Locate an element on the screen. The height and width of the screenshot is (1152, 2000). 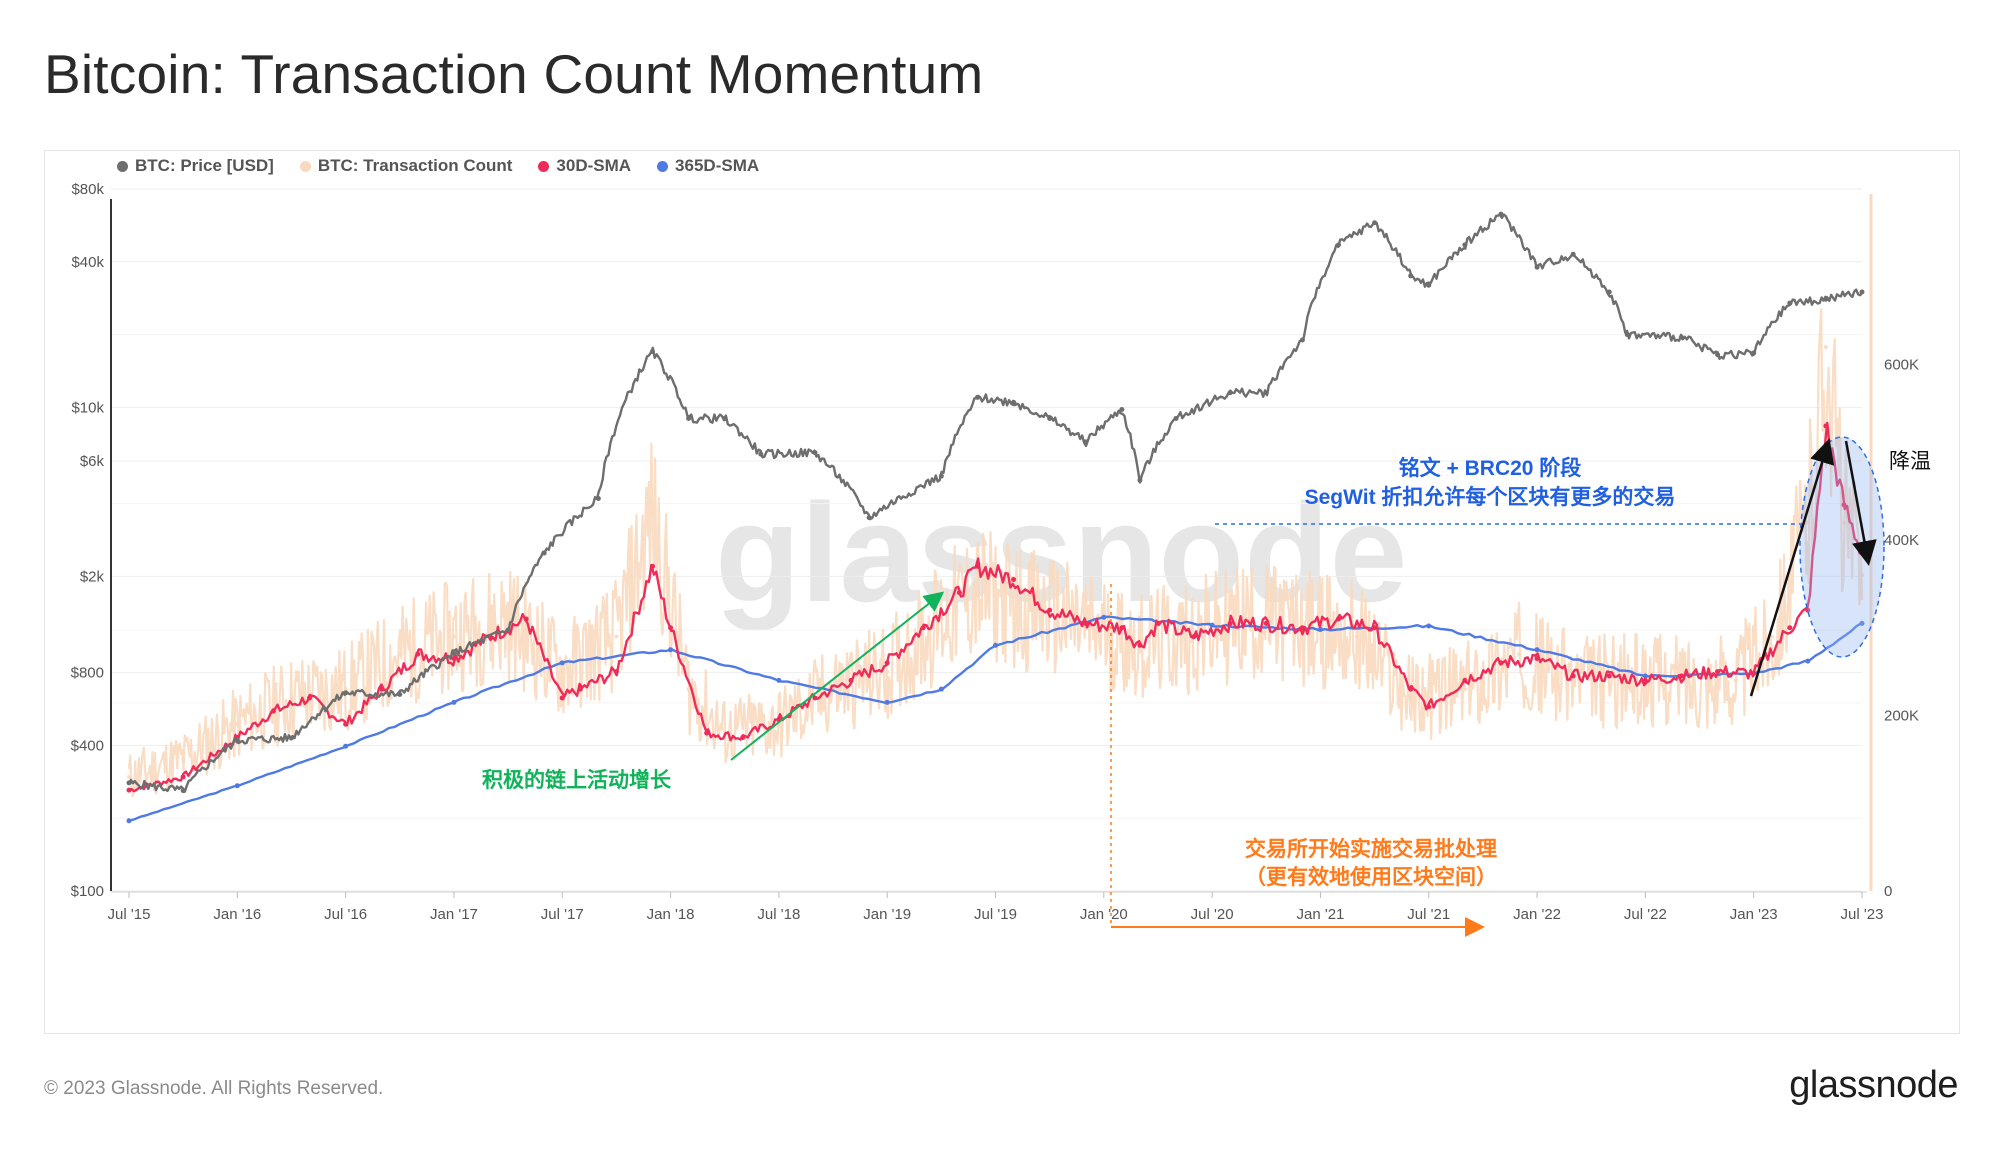
x-tick-label: Jul '20 is located at coordinates (1212, 914).